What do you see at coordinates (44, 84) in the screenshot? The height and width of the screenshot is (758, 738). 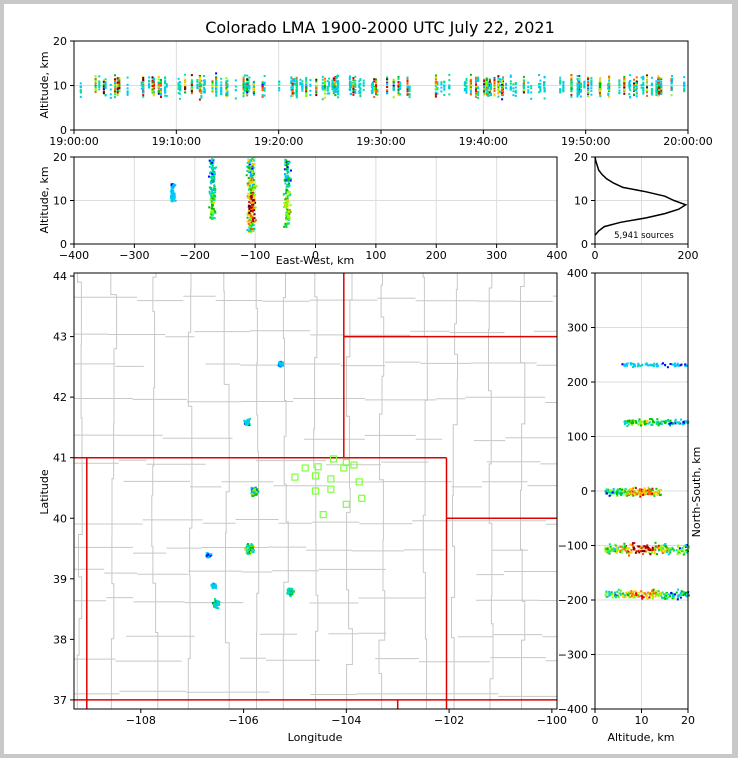 I see `altitude-time-ylabel: Altitude, km` at bounding box center [44, 84].